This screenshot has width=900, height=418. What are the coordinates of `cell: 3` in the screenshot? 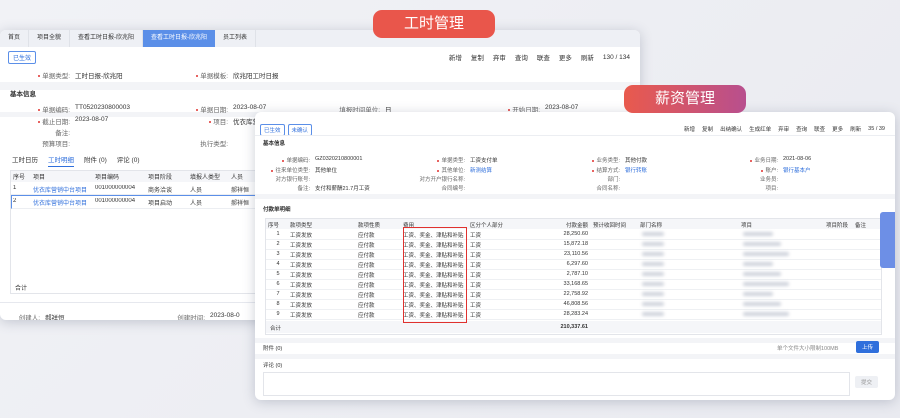 It's located at (278, 254).